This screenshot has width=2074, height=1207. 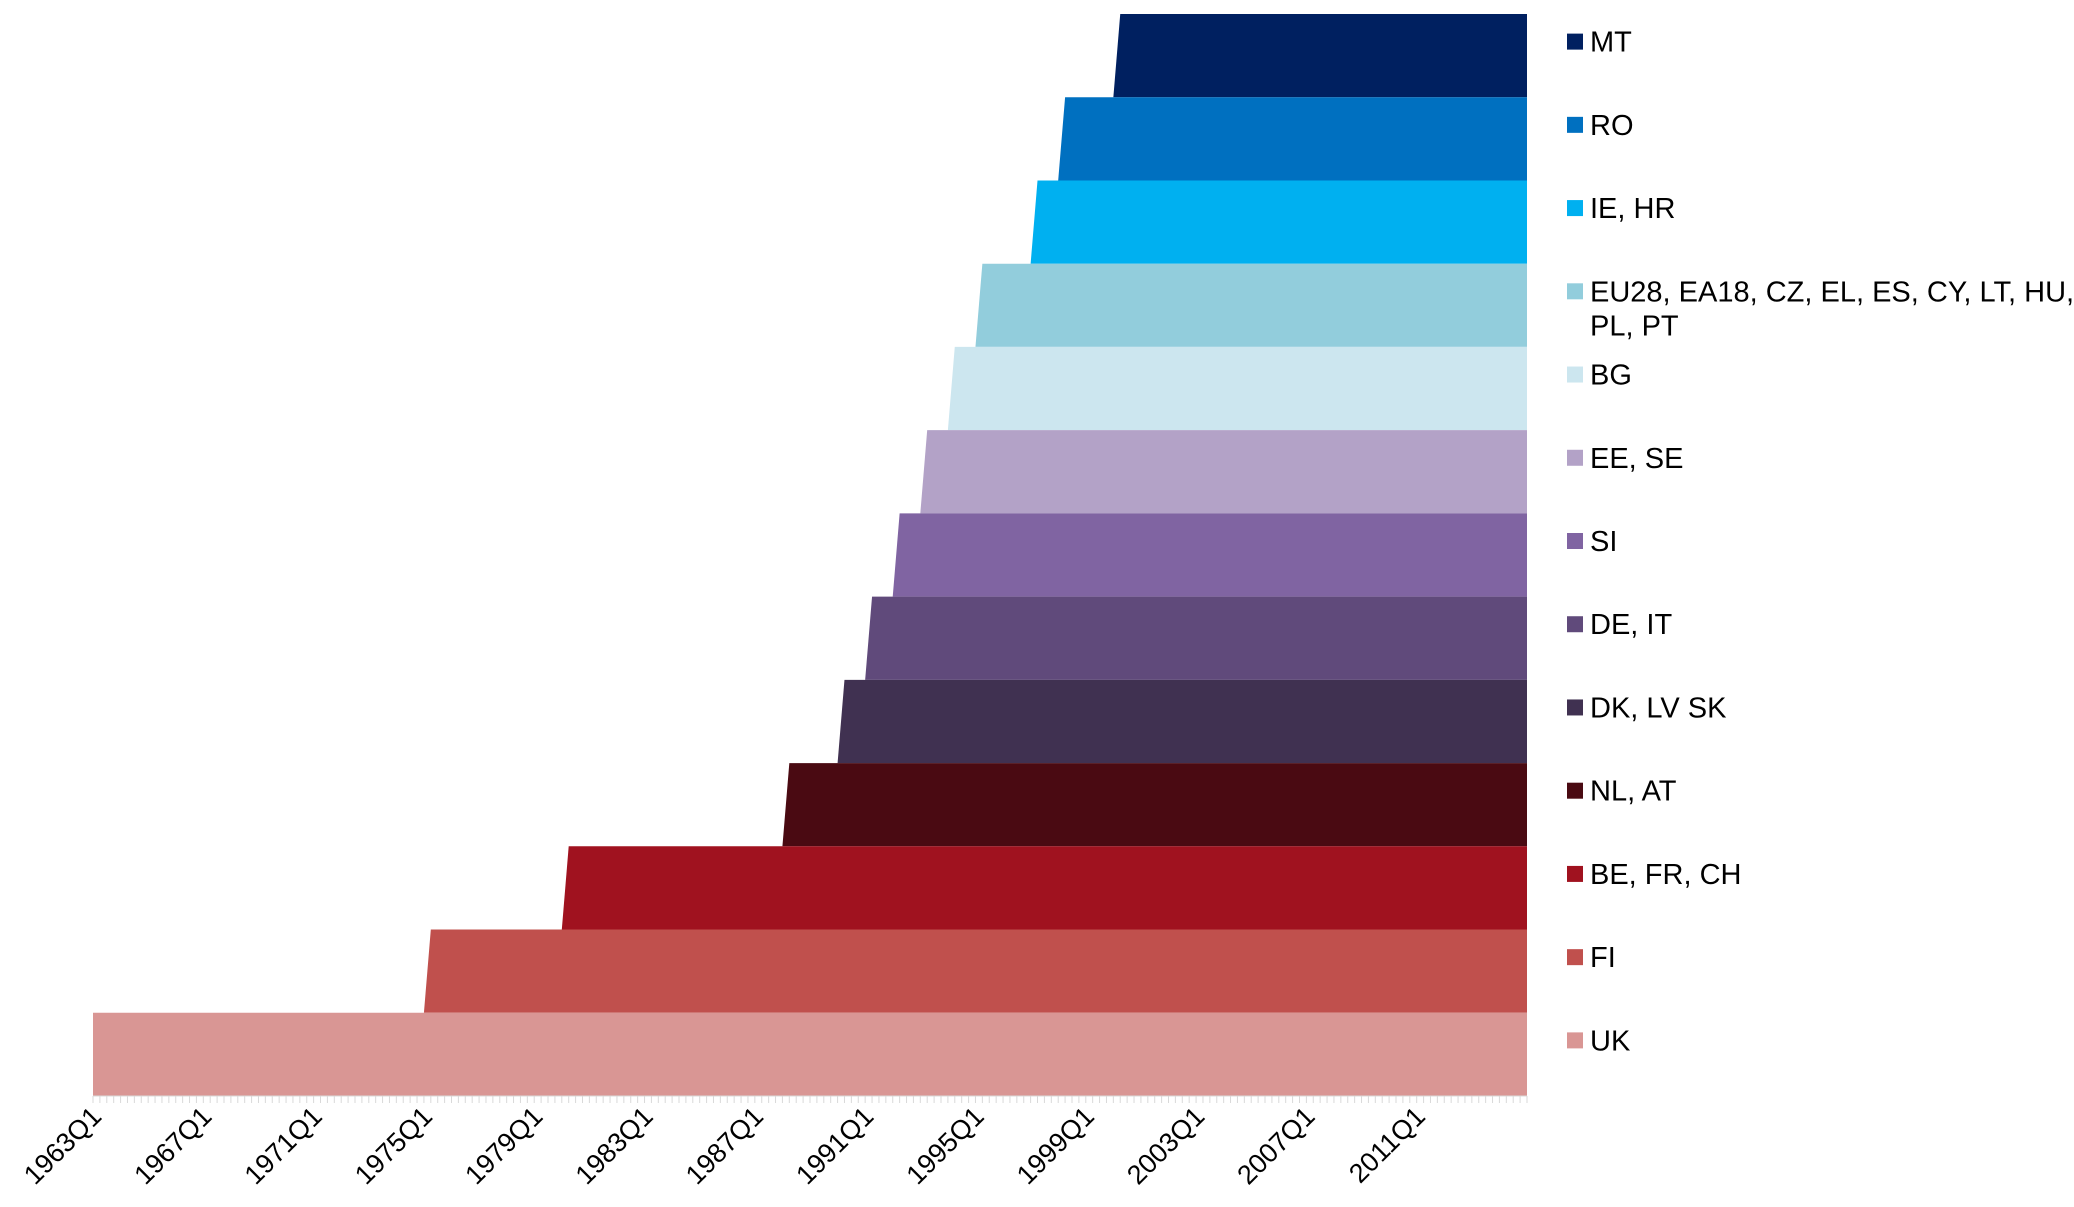 I want to click on legend-label: IE, HR, so click(x=1632, y=209).